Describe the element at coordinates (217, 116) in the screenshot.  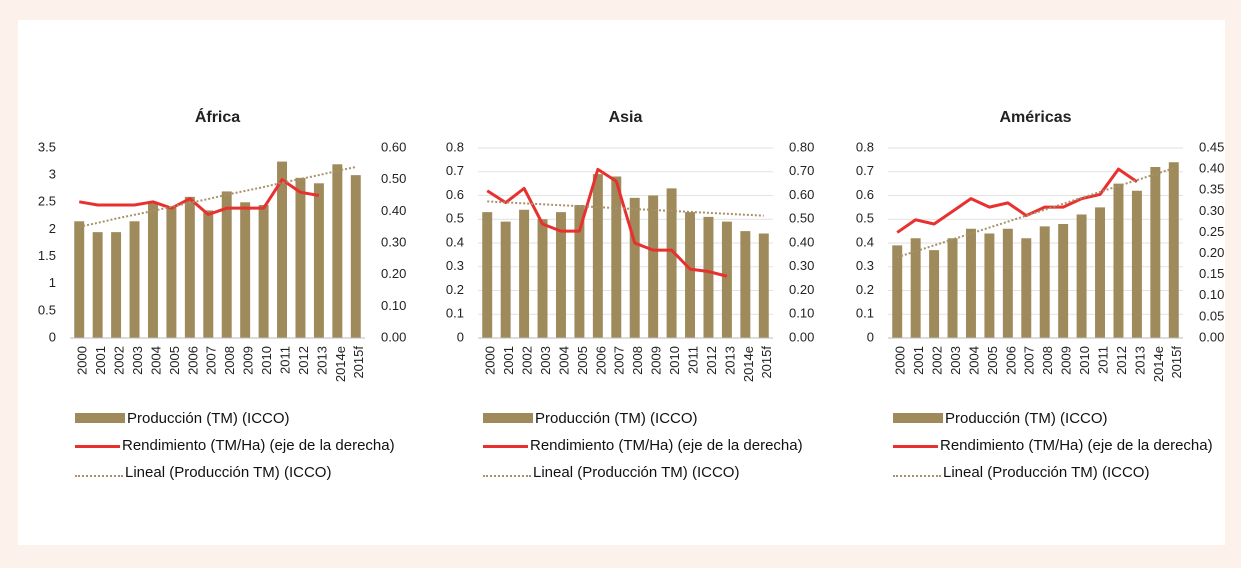
I see `chart-title: África` at that location.